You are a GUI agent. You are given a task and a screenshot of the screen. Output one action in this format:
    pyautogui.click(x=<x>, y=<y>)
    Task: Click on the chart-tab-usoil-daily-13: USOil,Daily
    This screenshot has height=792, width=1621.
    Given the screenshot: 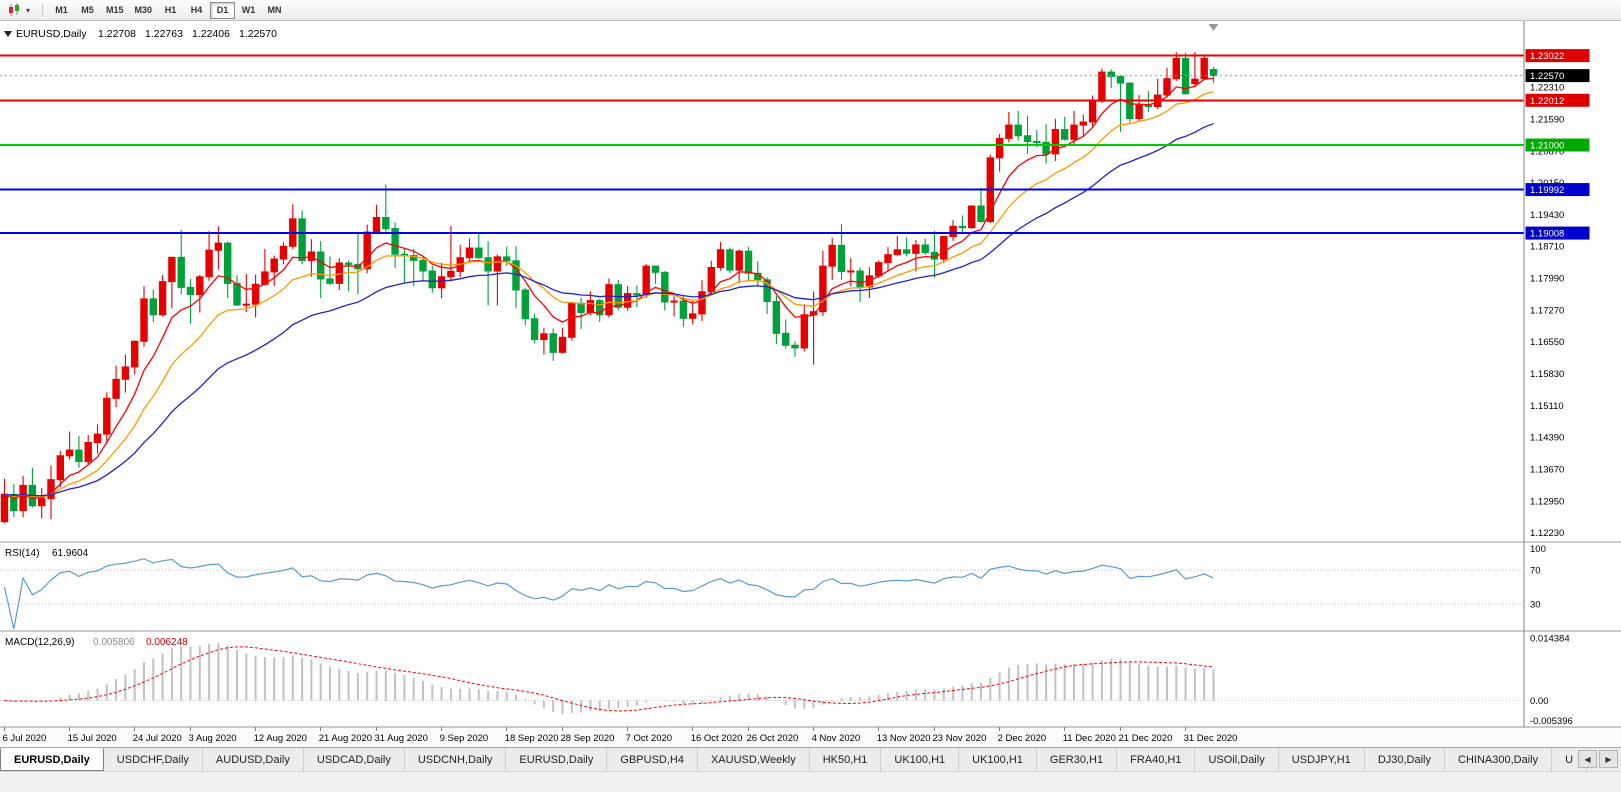 What is the action you would take?
    pyautogui.click(x=1237, y=759)
    